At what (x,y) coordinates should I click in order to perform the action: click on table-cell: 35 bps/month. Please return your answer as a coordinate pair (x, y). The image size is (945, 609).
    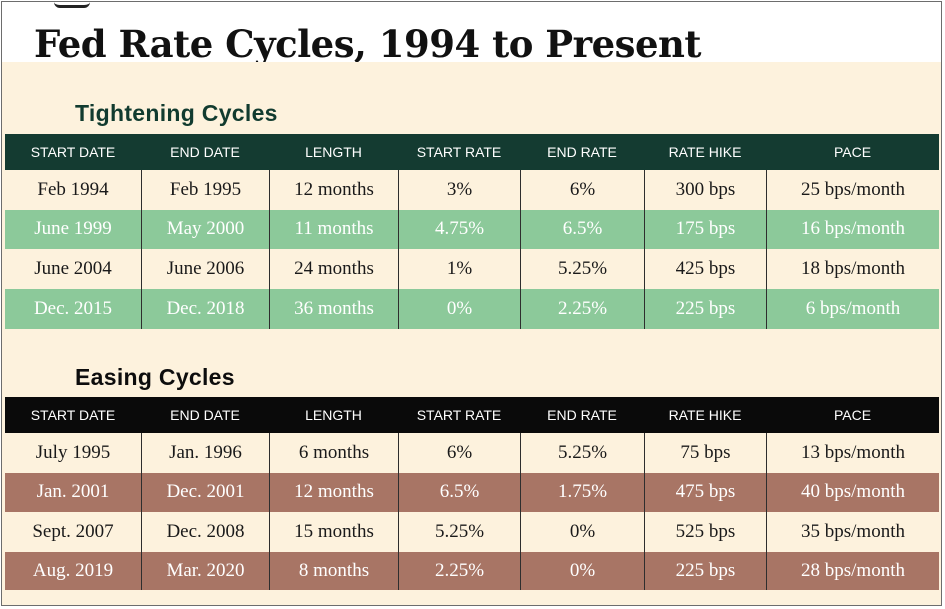
    Looking at the image, I should click on (852, 532).